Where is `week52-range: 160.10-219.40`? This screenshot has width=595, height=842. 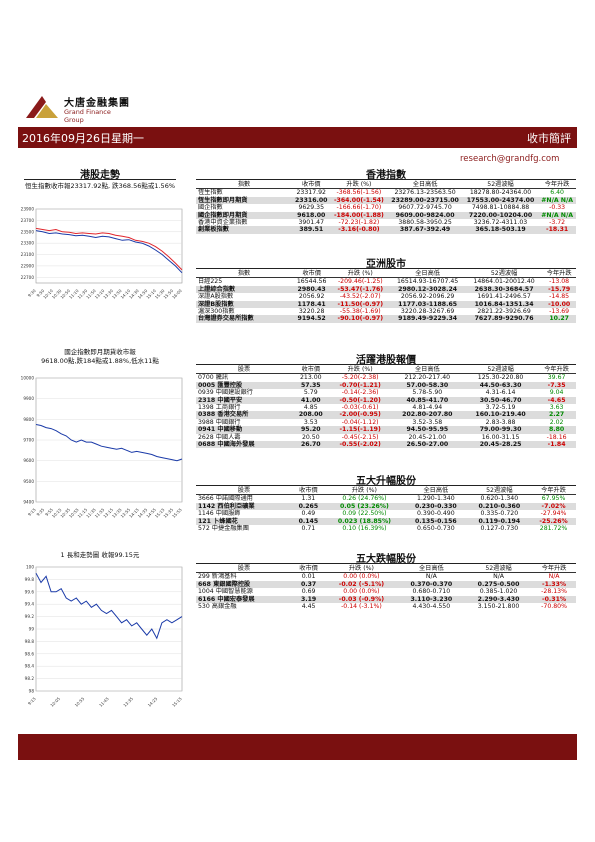 week52-range: 160.10-219.40 is located at coordinates (500, 415).